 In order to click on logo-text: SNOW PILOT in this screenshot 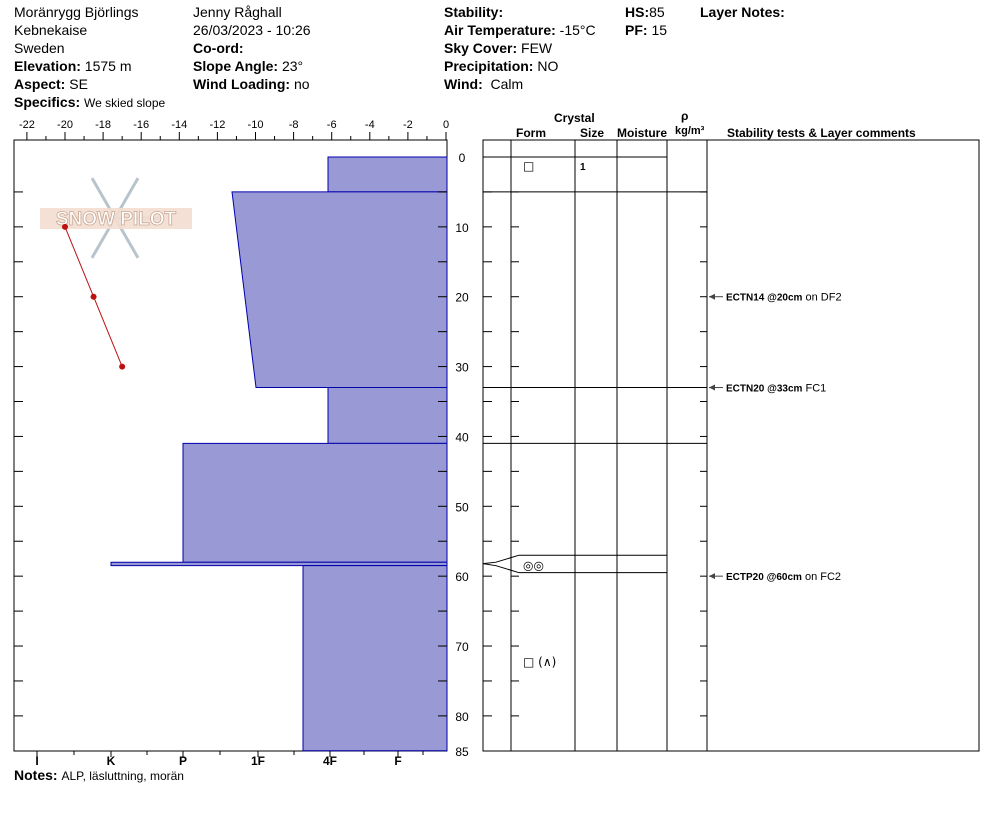, I will do `click(116, 219)`.